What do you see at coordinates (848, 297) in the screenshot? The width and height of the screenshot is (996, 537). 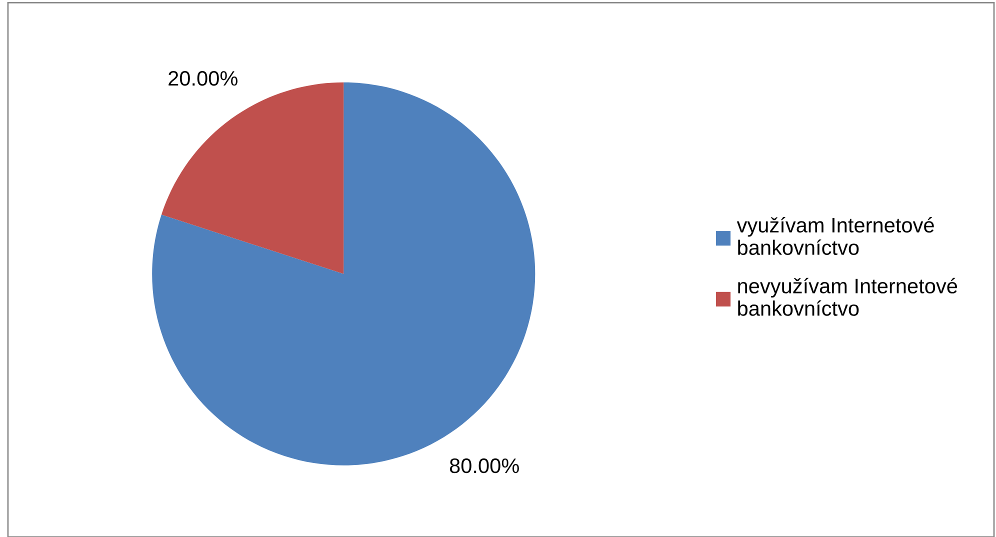 I see `legend-label: nevyužívam Internetové bankovníctvo` at bounding box center [848, 297].